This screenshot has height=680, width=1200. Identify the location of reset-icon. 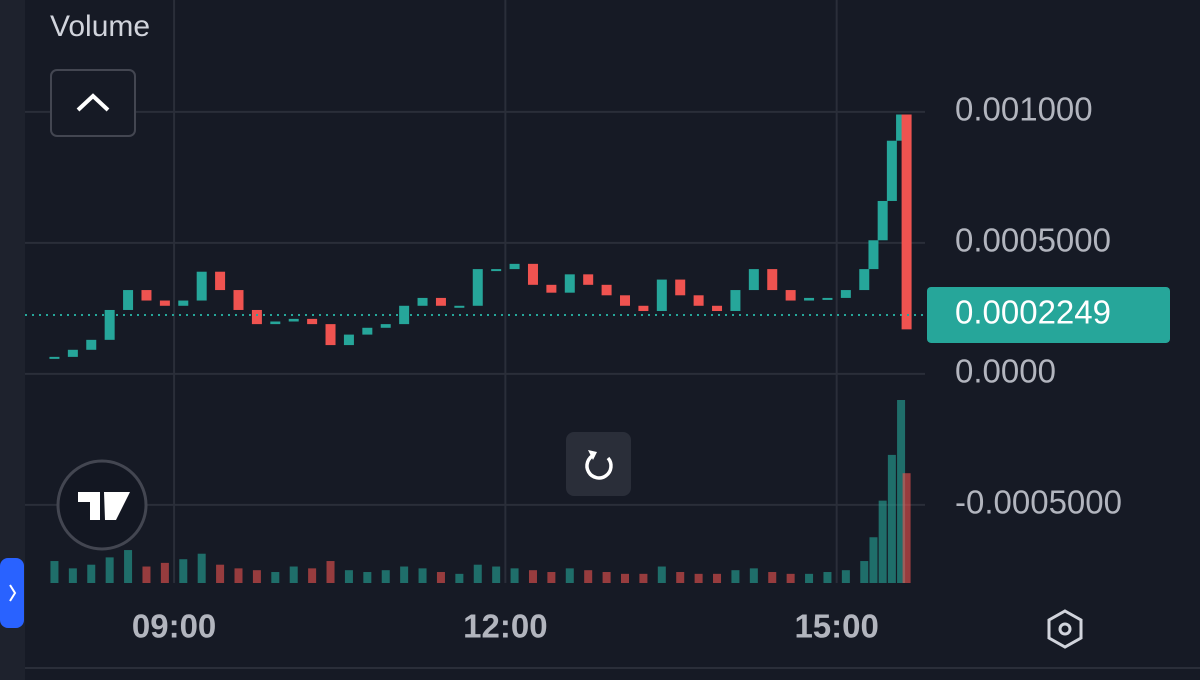
(599, 466).